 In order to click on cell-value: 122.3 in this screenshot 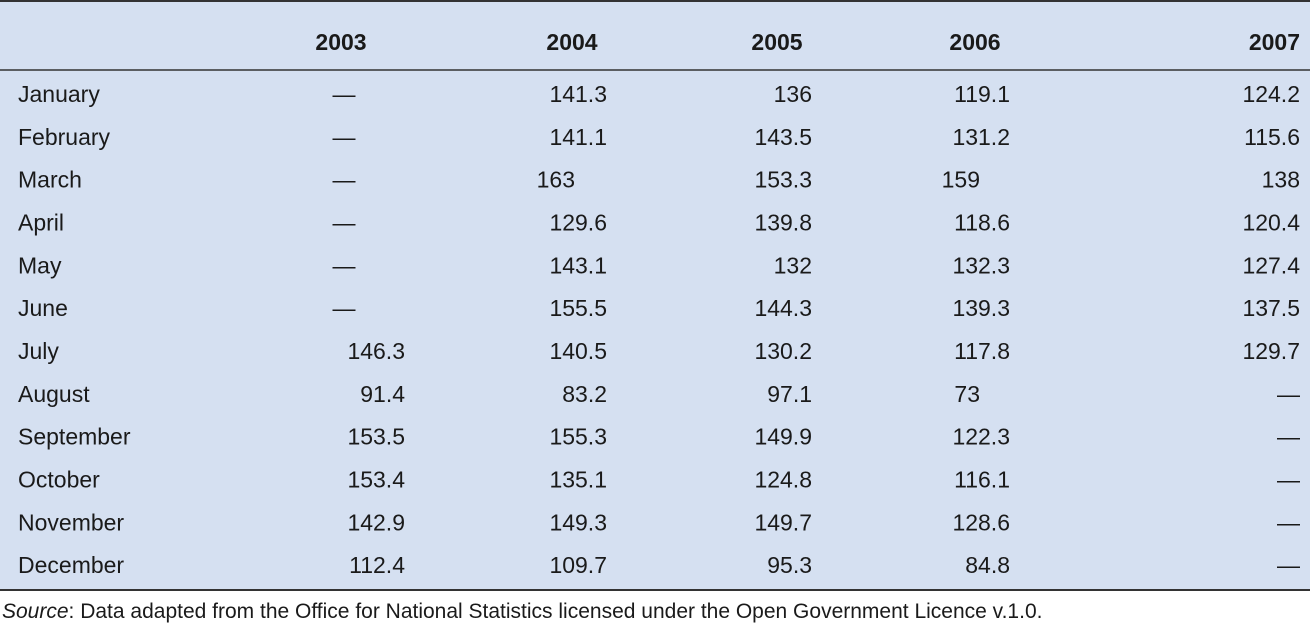, I will do `click(981, 437)`.